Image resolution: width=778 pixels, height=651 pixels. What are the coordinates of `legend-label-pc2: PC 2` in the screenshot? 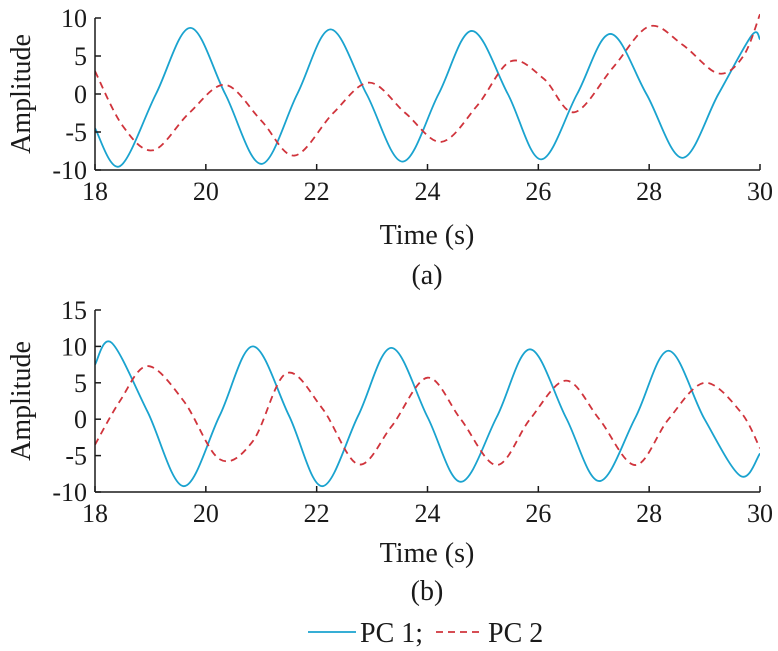 It's located at (515, 633).